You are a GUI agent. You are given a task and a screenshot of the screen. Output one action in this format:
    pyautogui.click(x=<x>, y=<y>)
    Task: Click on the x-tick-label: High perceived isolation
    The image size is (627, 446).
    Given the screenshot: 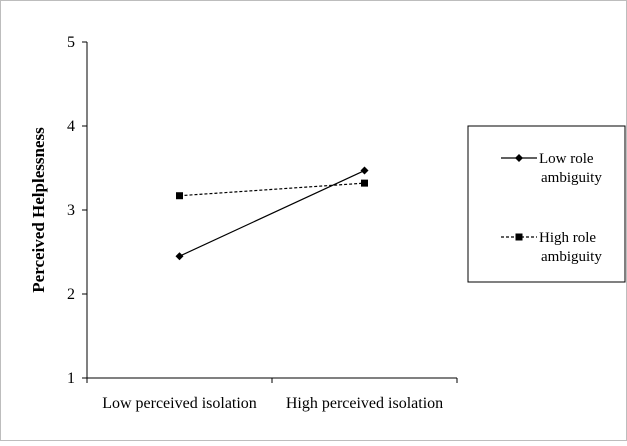 What is the action you would take?
    pyautogui.click(x=364, y=403)
    